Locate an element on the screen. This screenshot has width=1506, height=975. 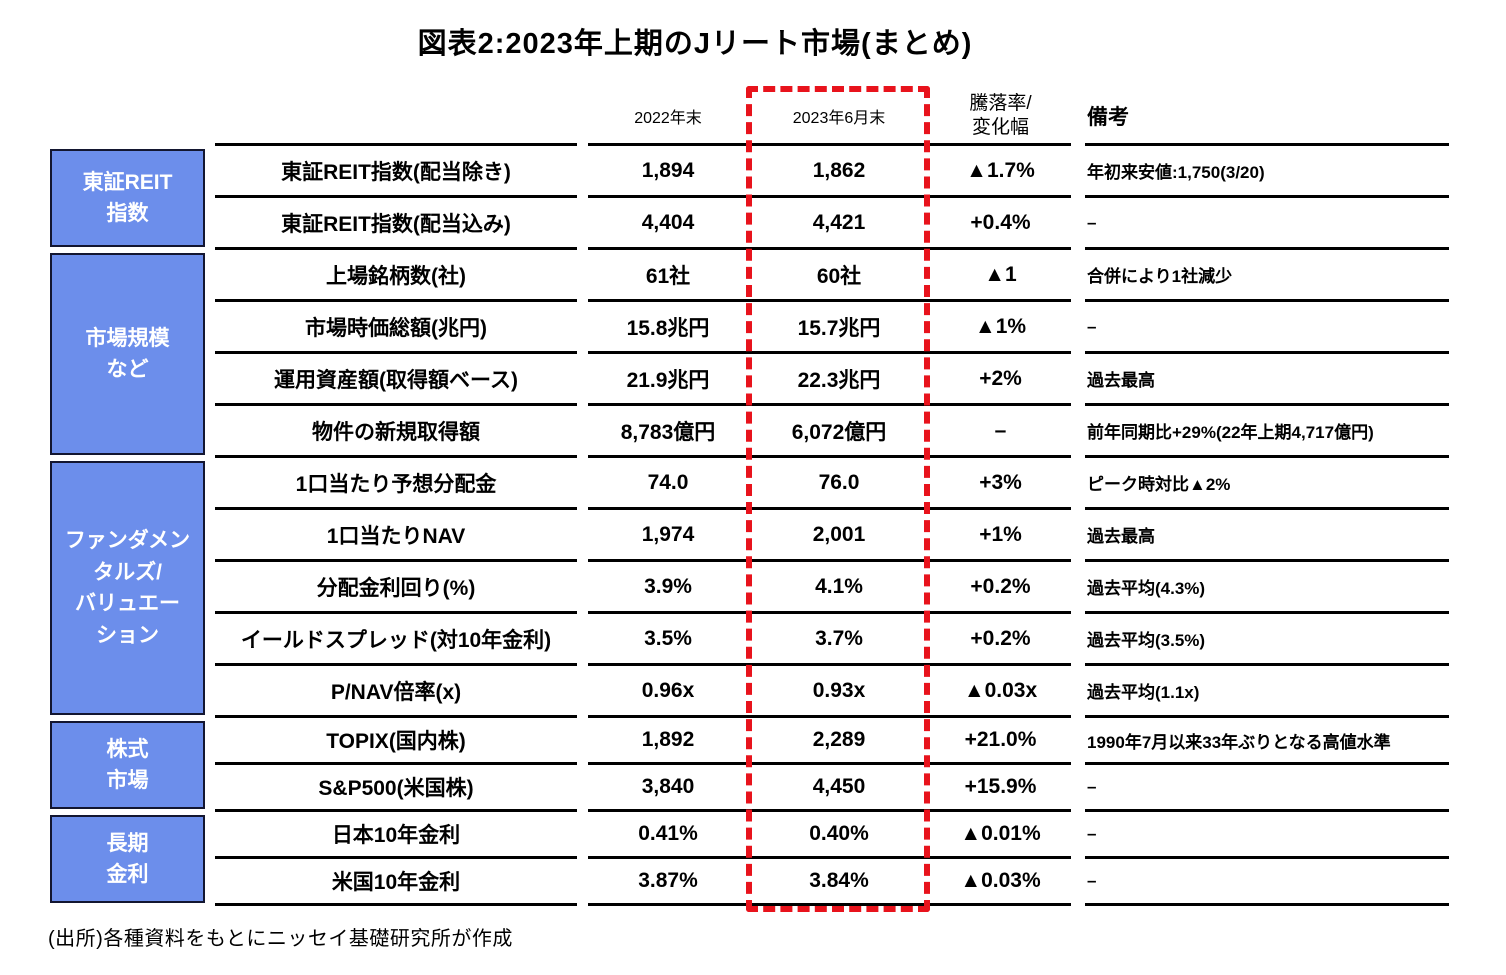
value-change: – is located at coordinates (1000, 430).